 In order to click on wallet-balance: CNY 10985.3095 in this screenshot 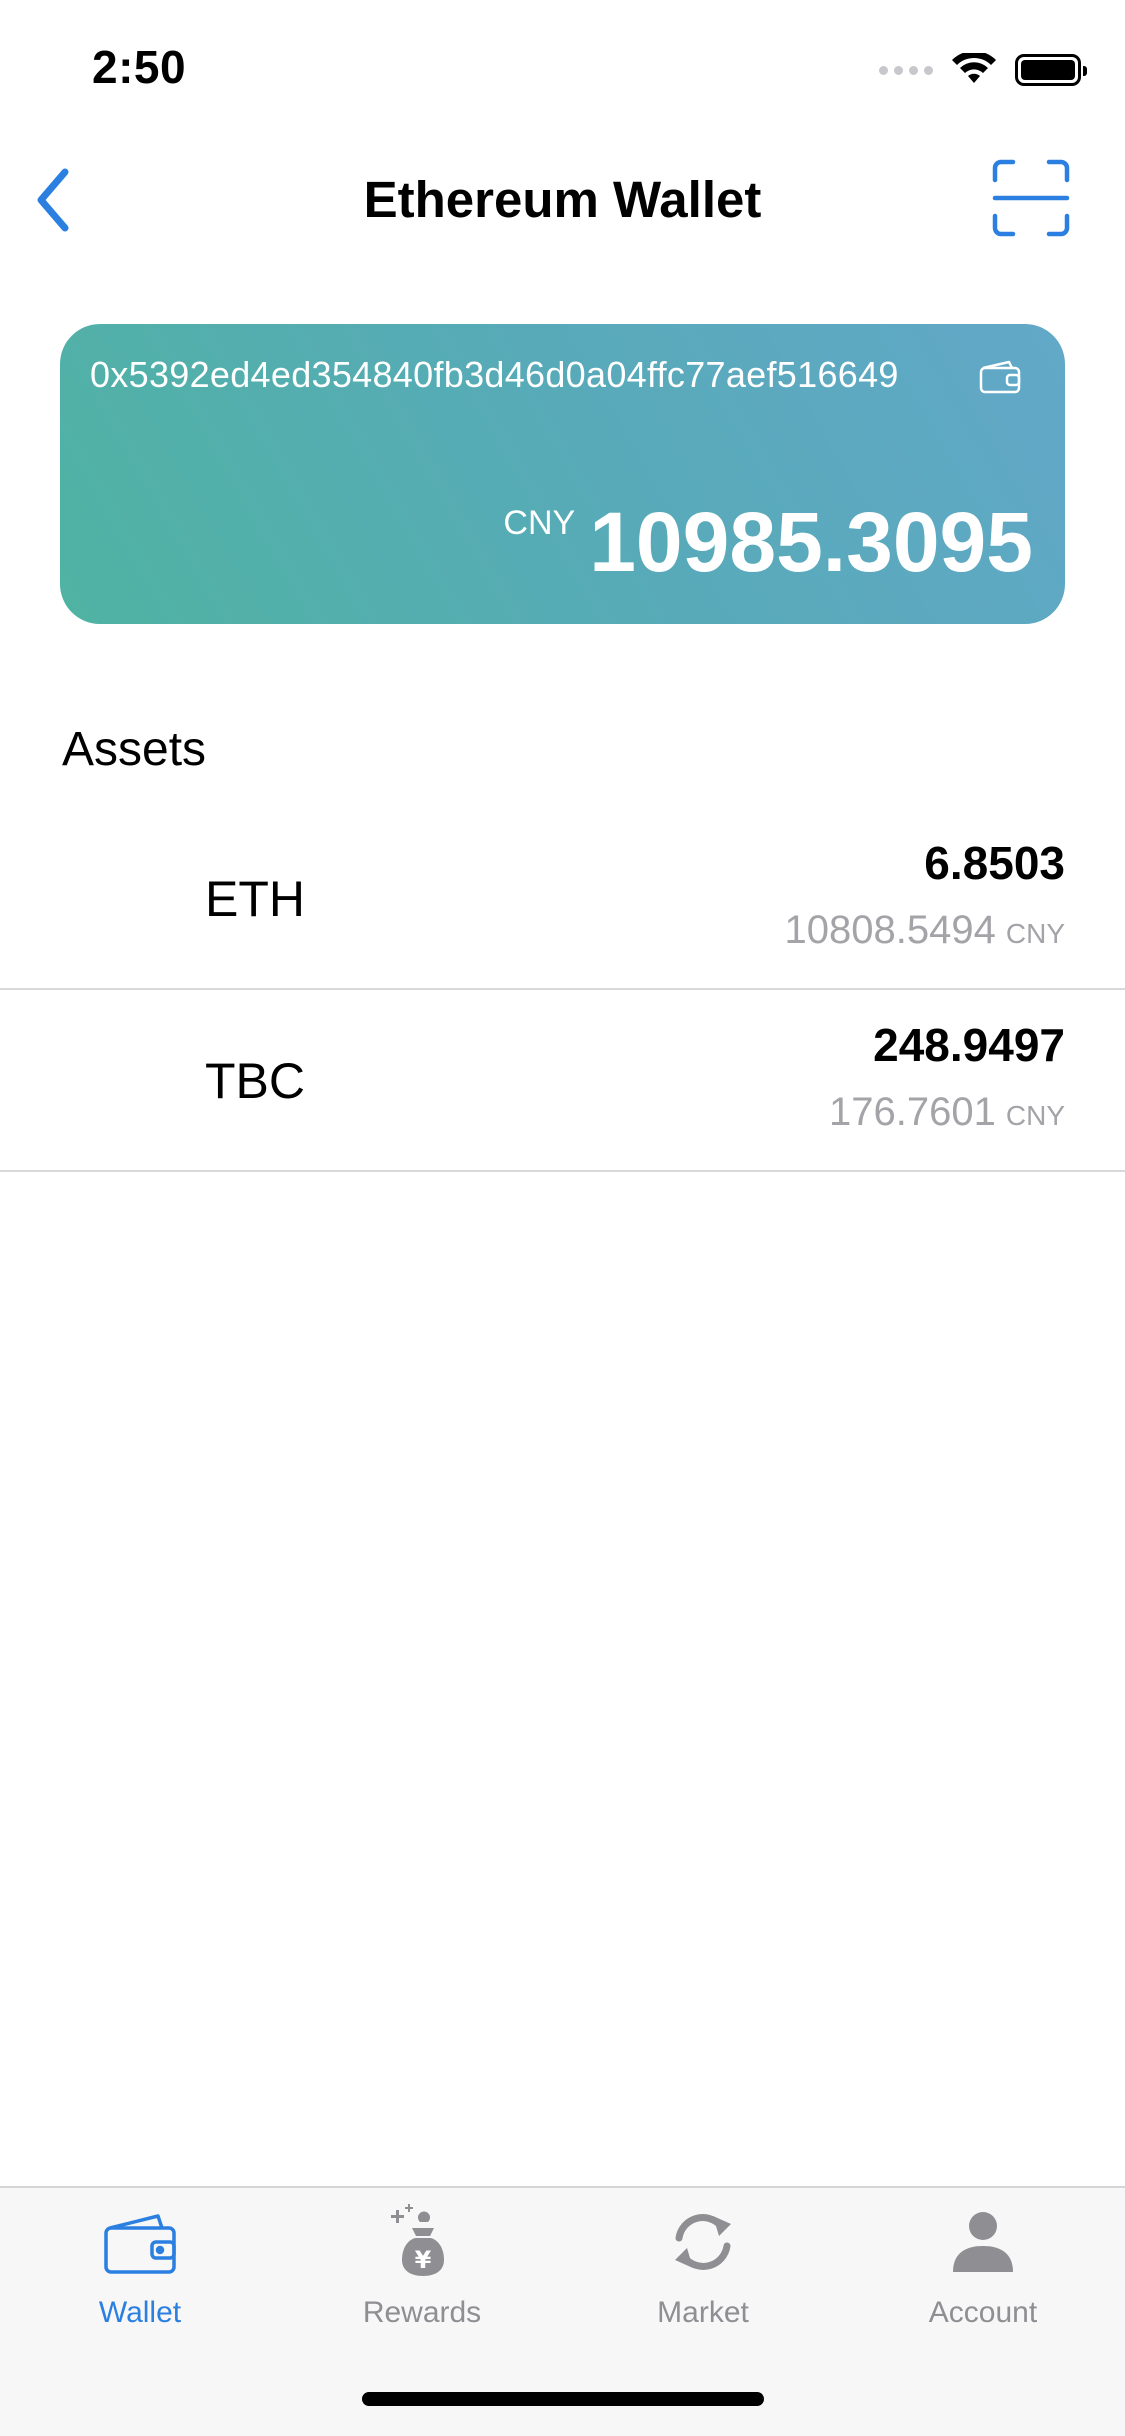, I will do `click(768, 542)`.